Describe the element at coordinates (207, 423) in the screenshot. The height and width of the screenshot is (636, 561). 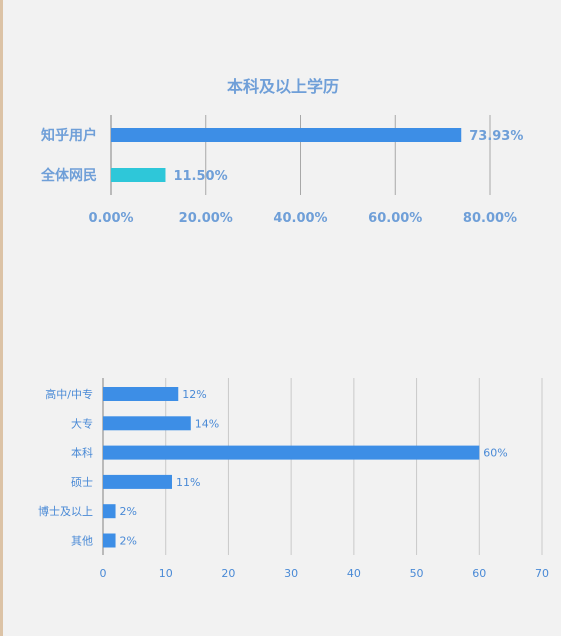
I see `data-label: 14%` at that location.